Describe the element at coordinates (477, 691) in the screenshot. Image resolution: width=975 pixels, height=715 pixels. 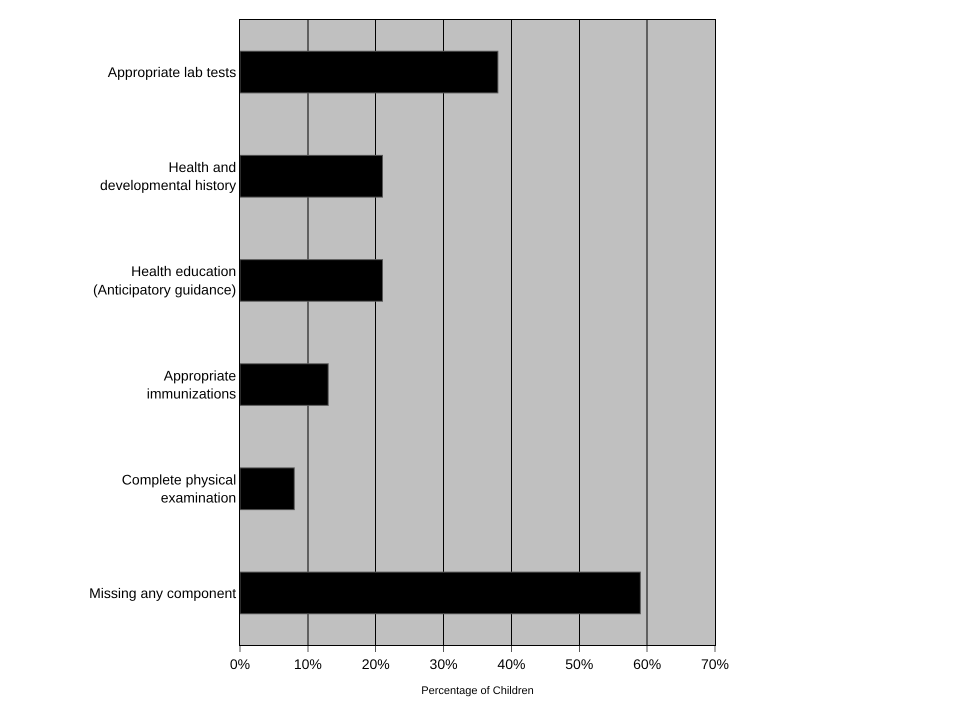
I see `x-axis-title: Percentage of Children` at that location.